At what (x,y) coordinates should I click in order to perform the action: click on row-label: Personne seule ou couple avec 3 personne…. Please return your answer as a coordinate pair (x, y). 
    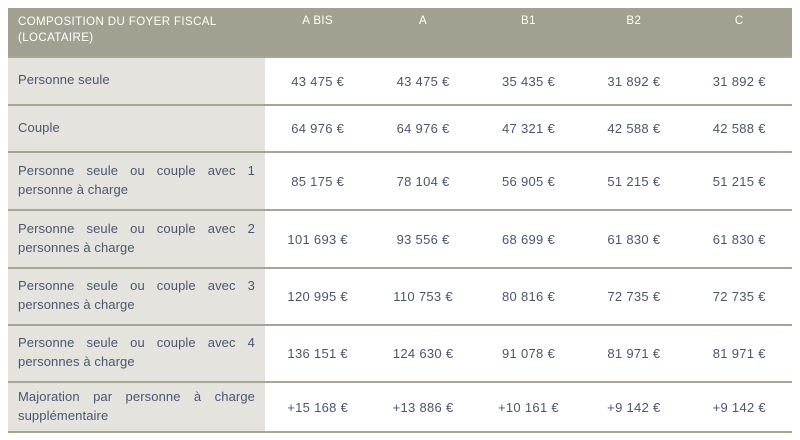
    Looking at the image, I should click on (136, 296).